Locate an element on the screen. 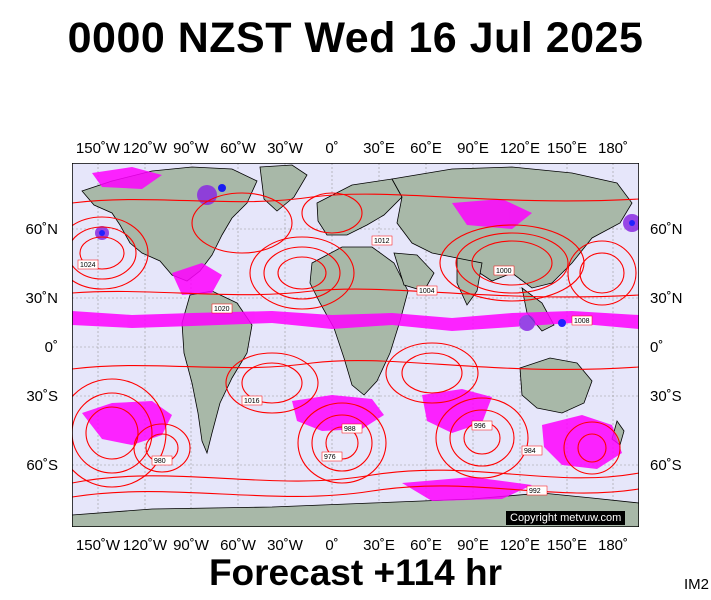  map-title: 0000 NZST Wed 16 Jul 2025 is located at coordinates (355, 38).